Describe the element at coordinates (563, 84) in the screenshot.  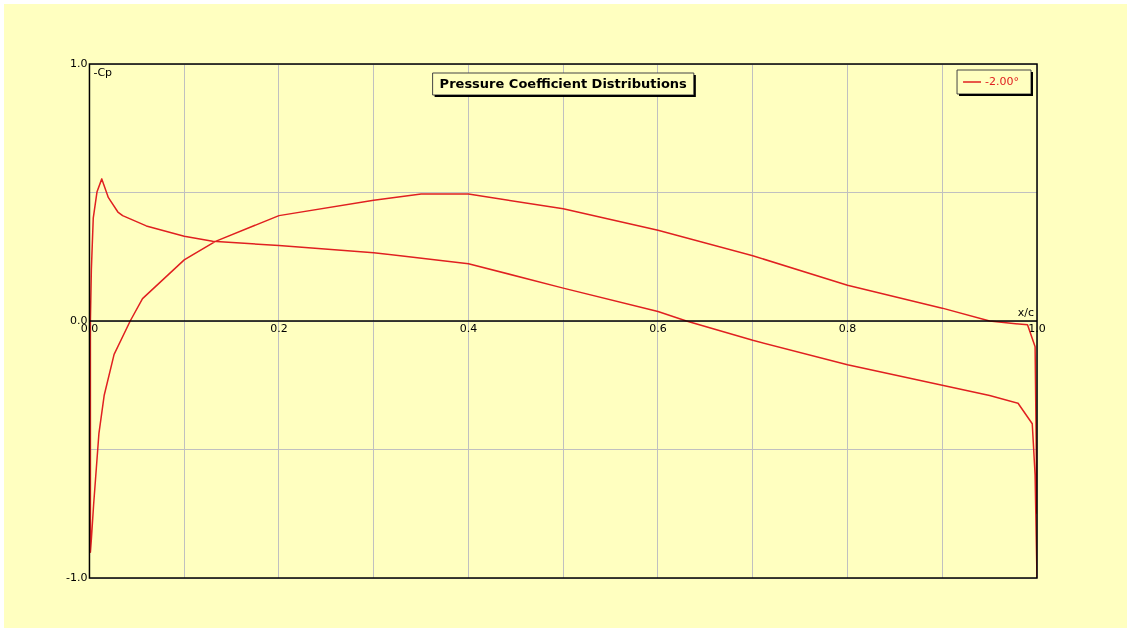
I see `text: Pressure Coefficient Distributions` at that location.